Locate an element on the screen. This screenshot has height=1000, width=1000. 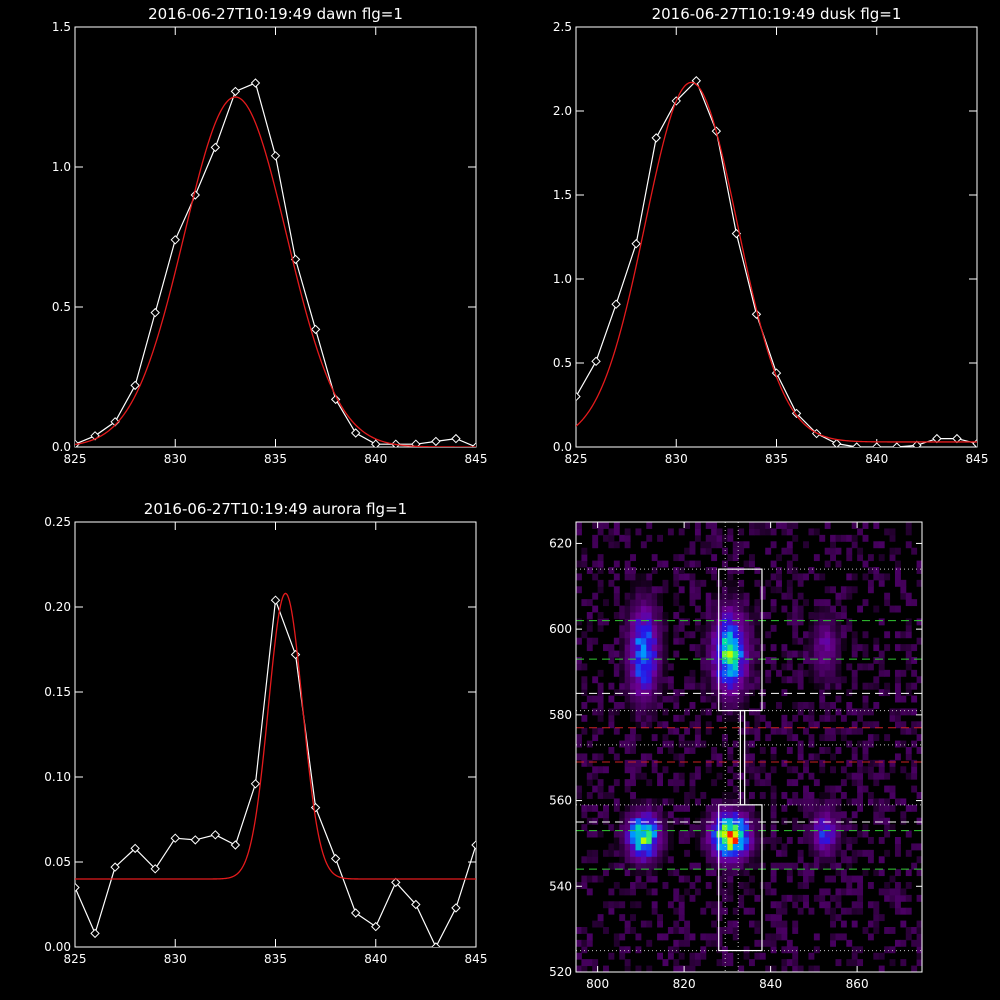
y-tick-label: 520 is located at coordinates (560, 972).